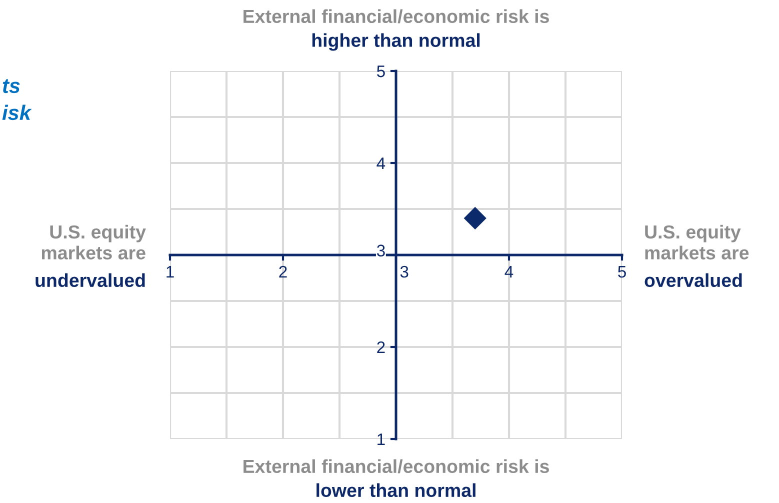 This screenshot has width=779, height=503. I want to click on y-tick-label: 3, so click(380, 250).